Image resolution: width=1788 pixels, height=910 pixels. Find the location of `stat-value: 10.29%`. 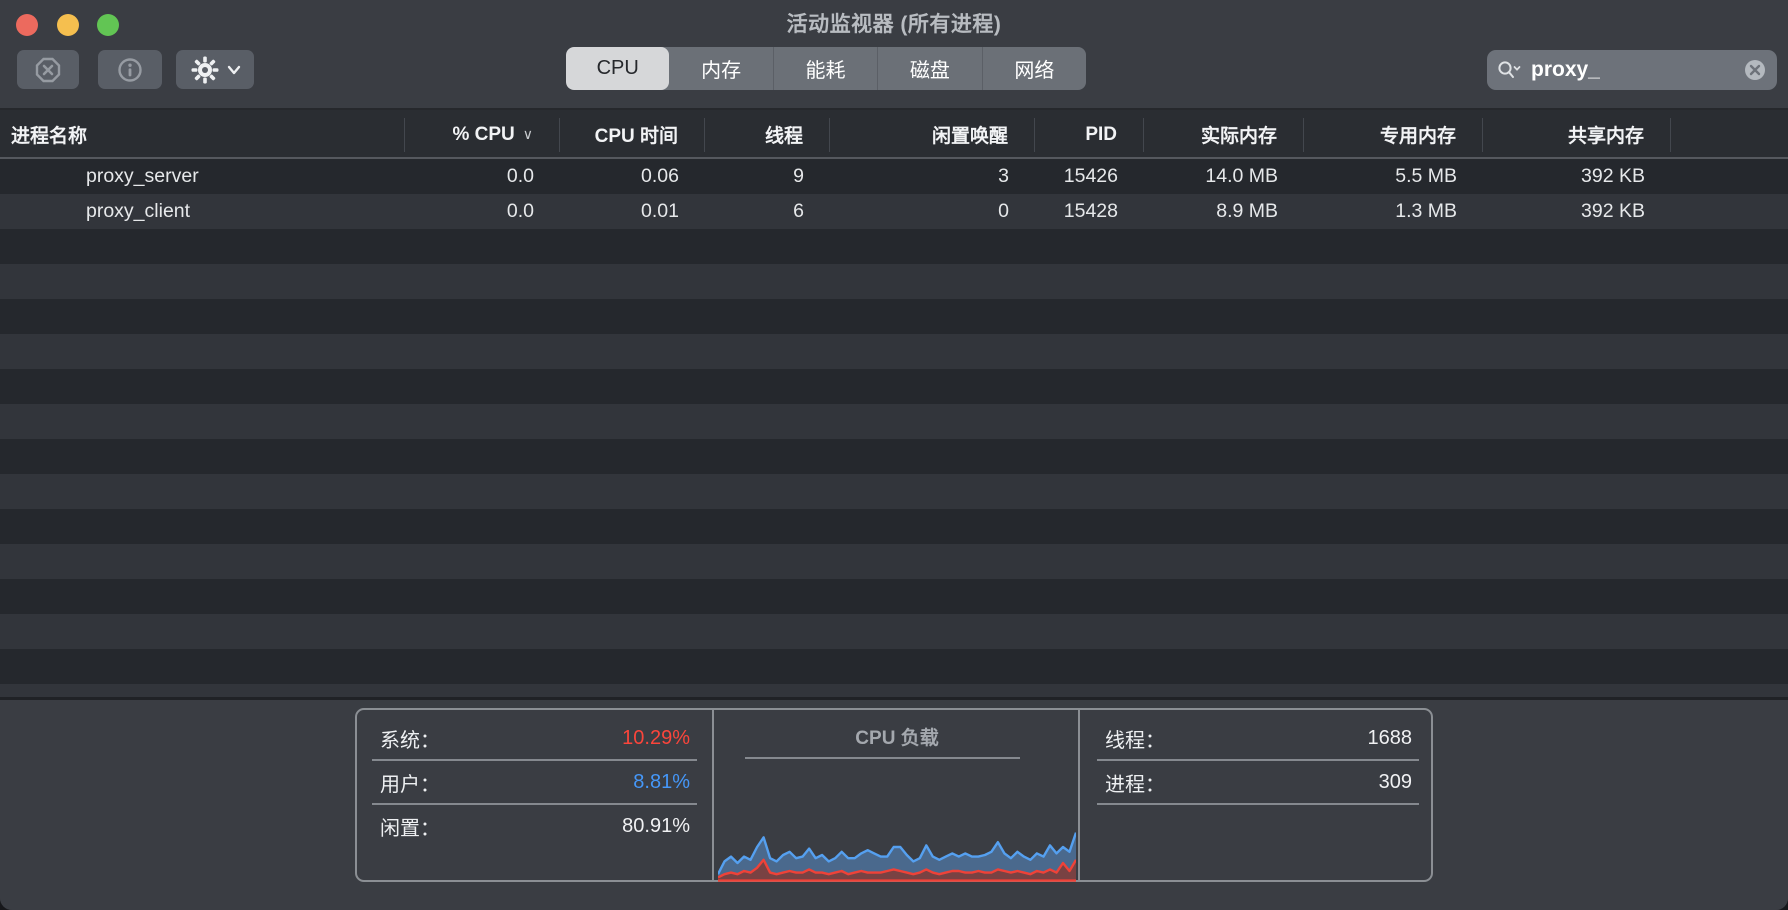

stat-value: 10.29% is located at coordinates (656, 737).